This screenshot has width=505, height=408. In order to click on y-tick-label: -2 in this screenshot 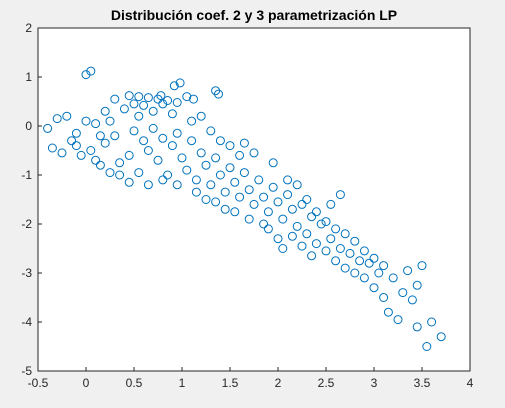, I will do `click(26, 224)`.